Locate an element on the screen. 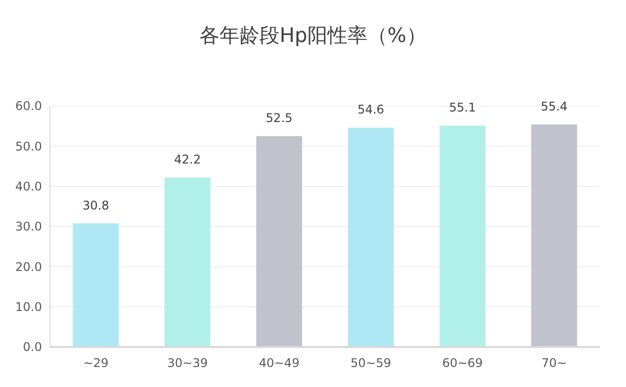 This screenshot has width=626, height=387. data-label: 55.4 is located at coordinates (554, 106).